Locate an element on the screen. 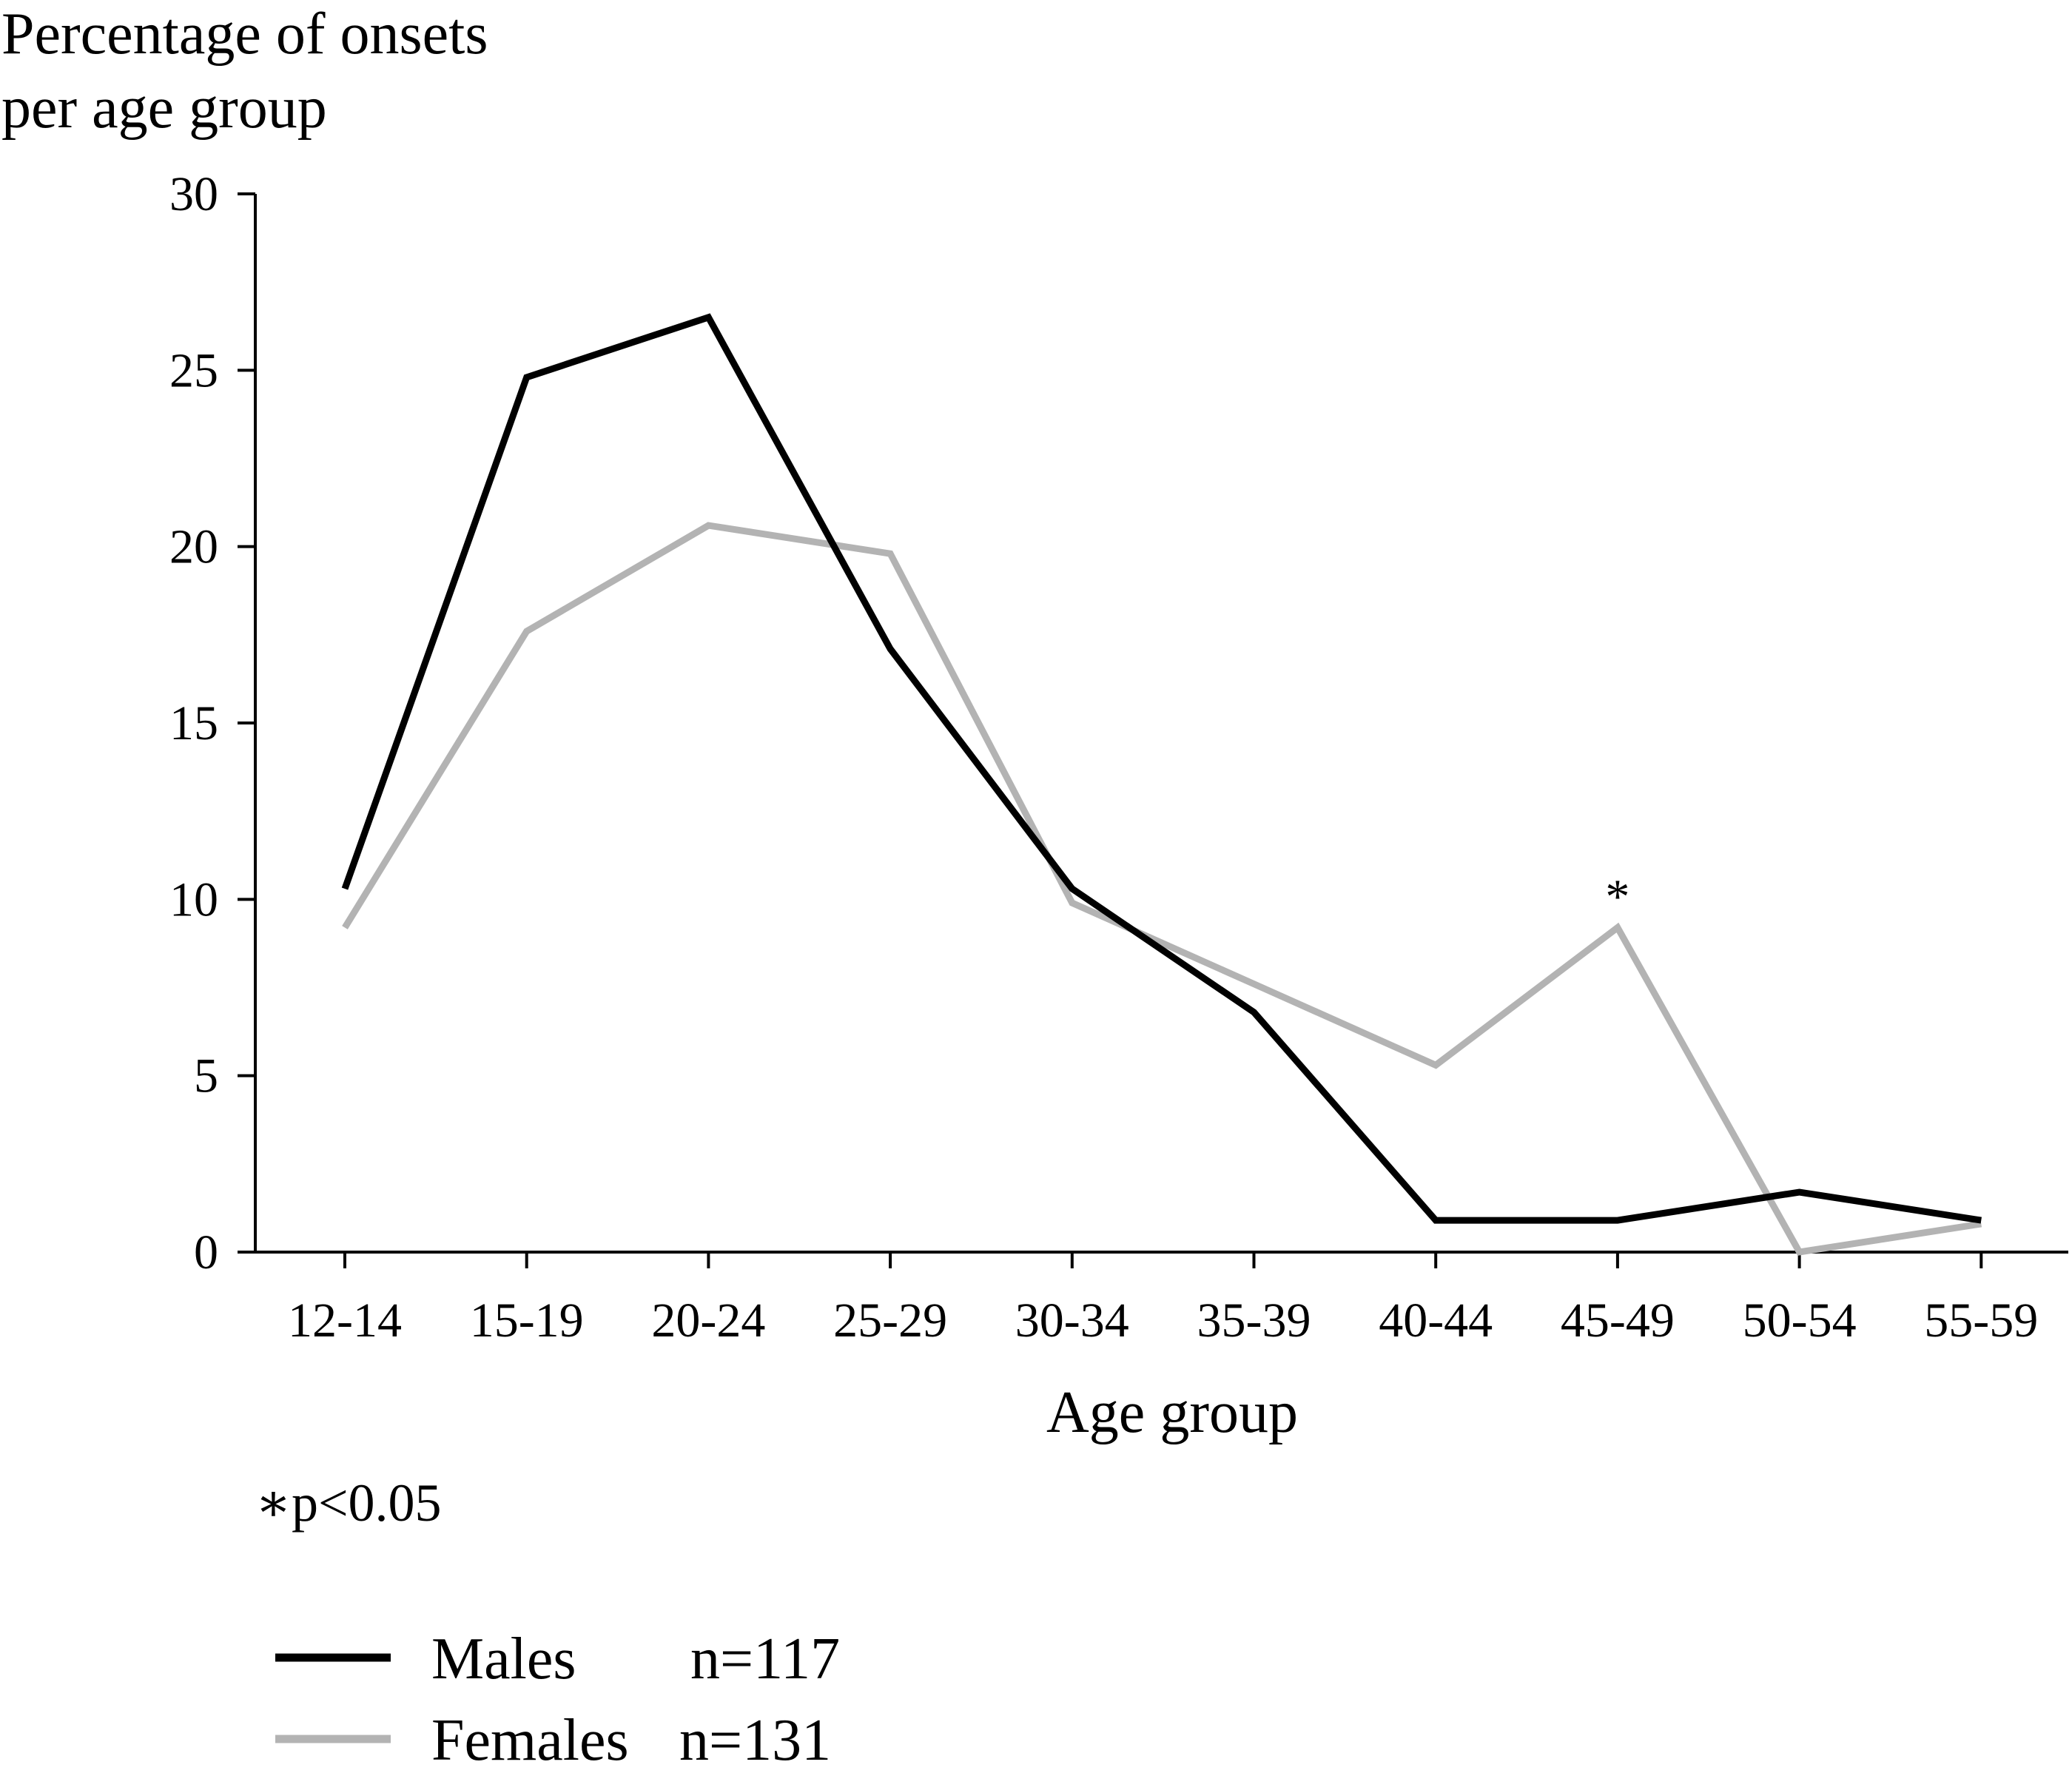  x-tick-label-35-39: 35-39 is located at coordinates (1254, 1321).